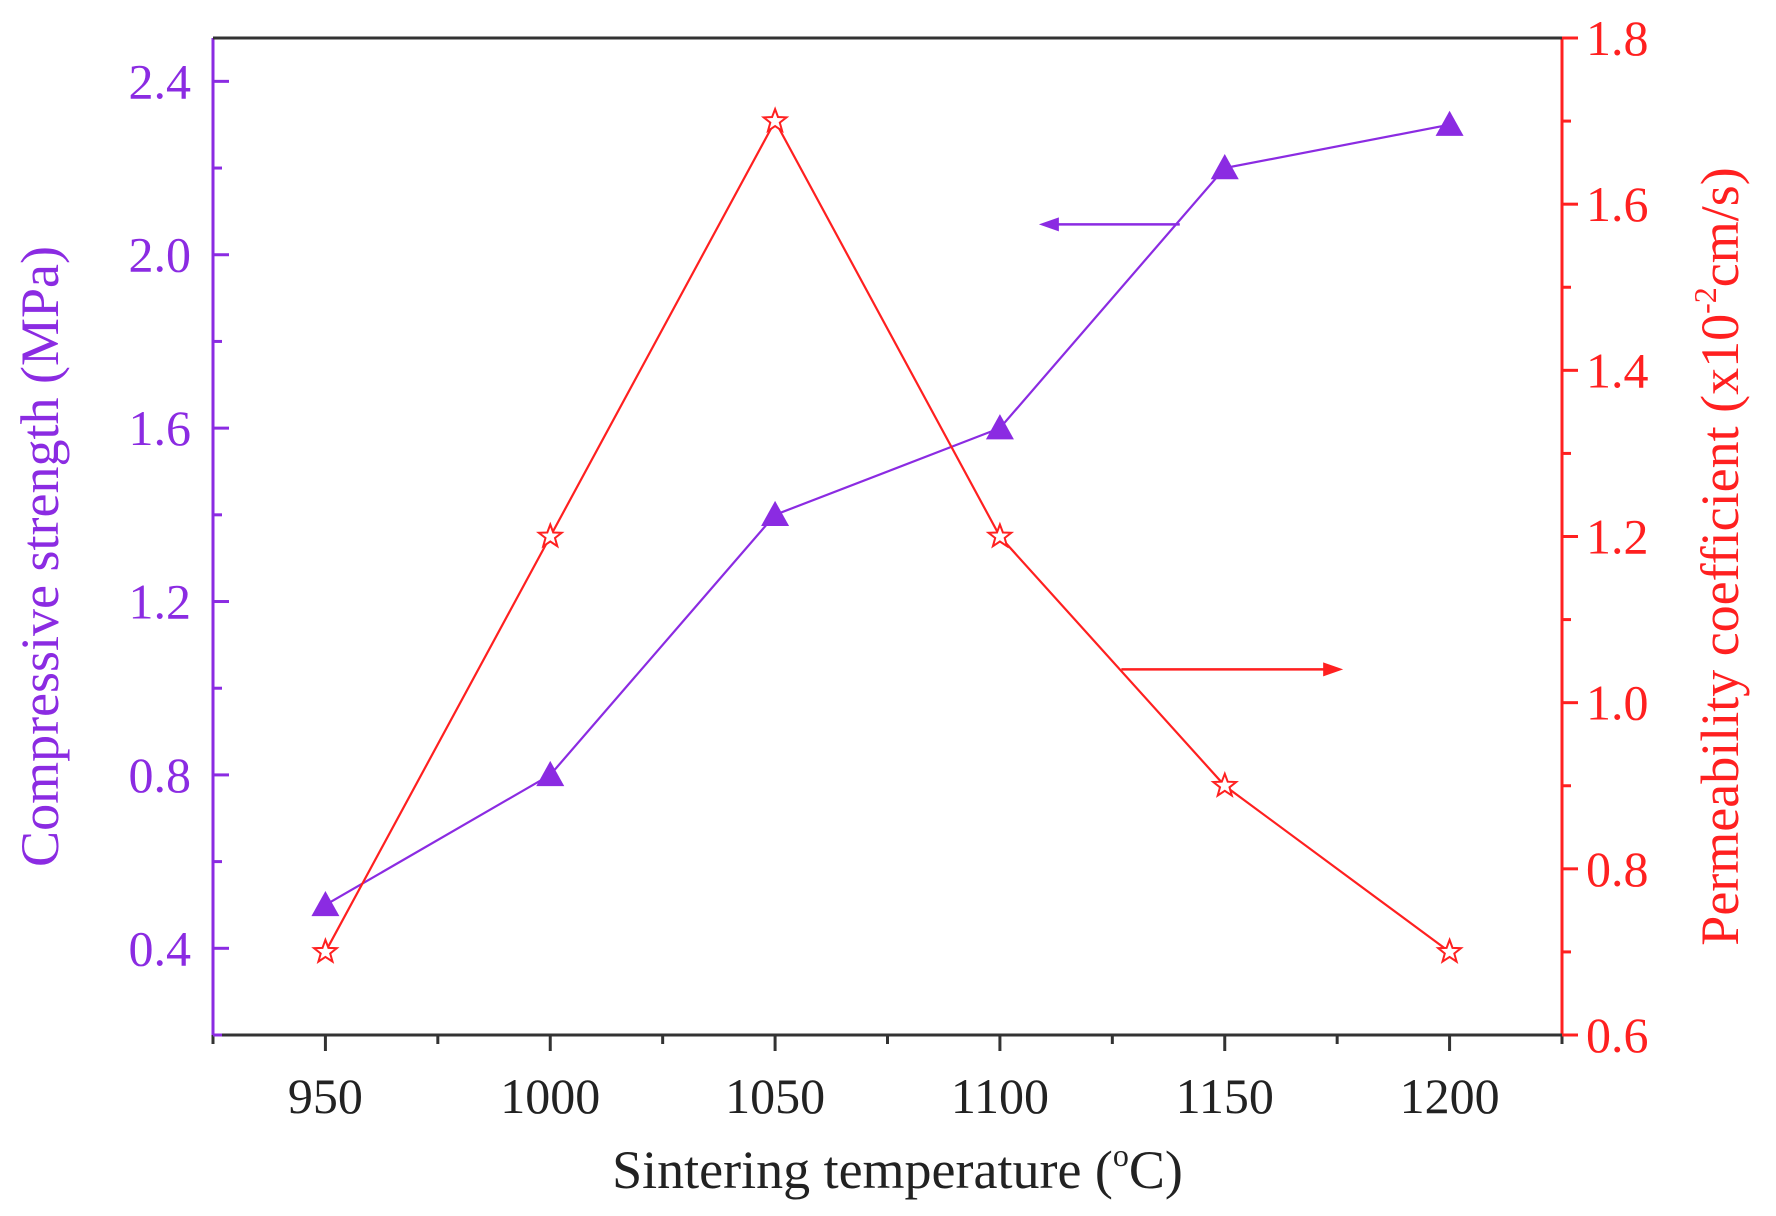  I want to click on x-tick-label: 1150, so click(1225, 1096).